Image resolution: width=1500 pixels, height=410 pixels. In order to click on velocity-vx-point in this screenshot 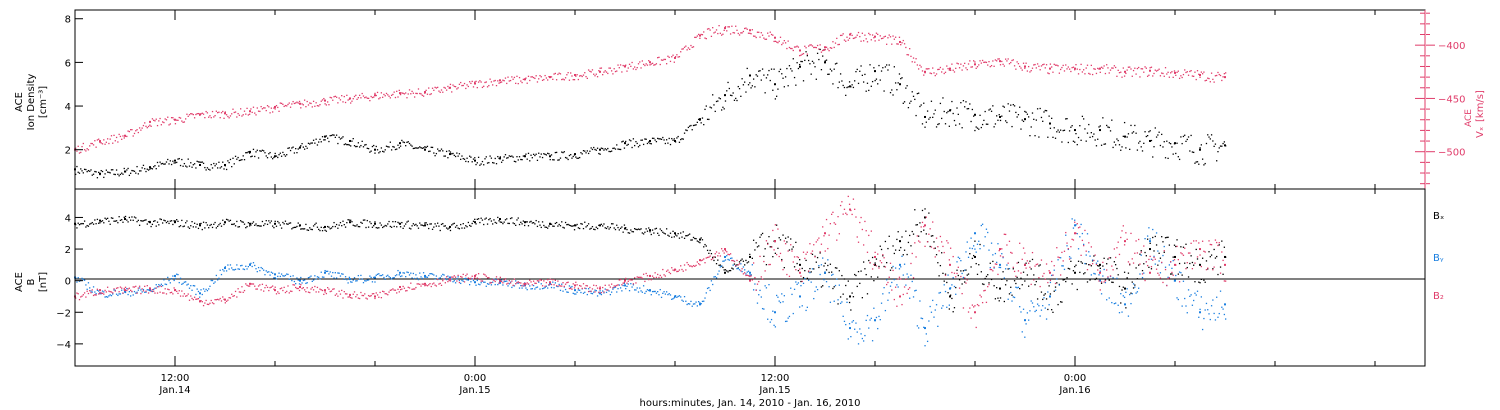, I will do `click(850, 34)`.